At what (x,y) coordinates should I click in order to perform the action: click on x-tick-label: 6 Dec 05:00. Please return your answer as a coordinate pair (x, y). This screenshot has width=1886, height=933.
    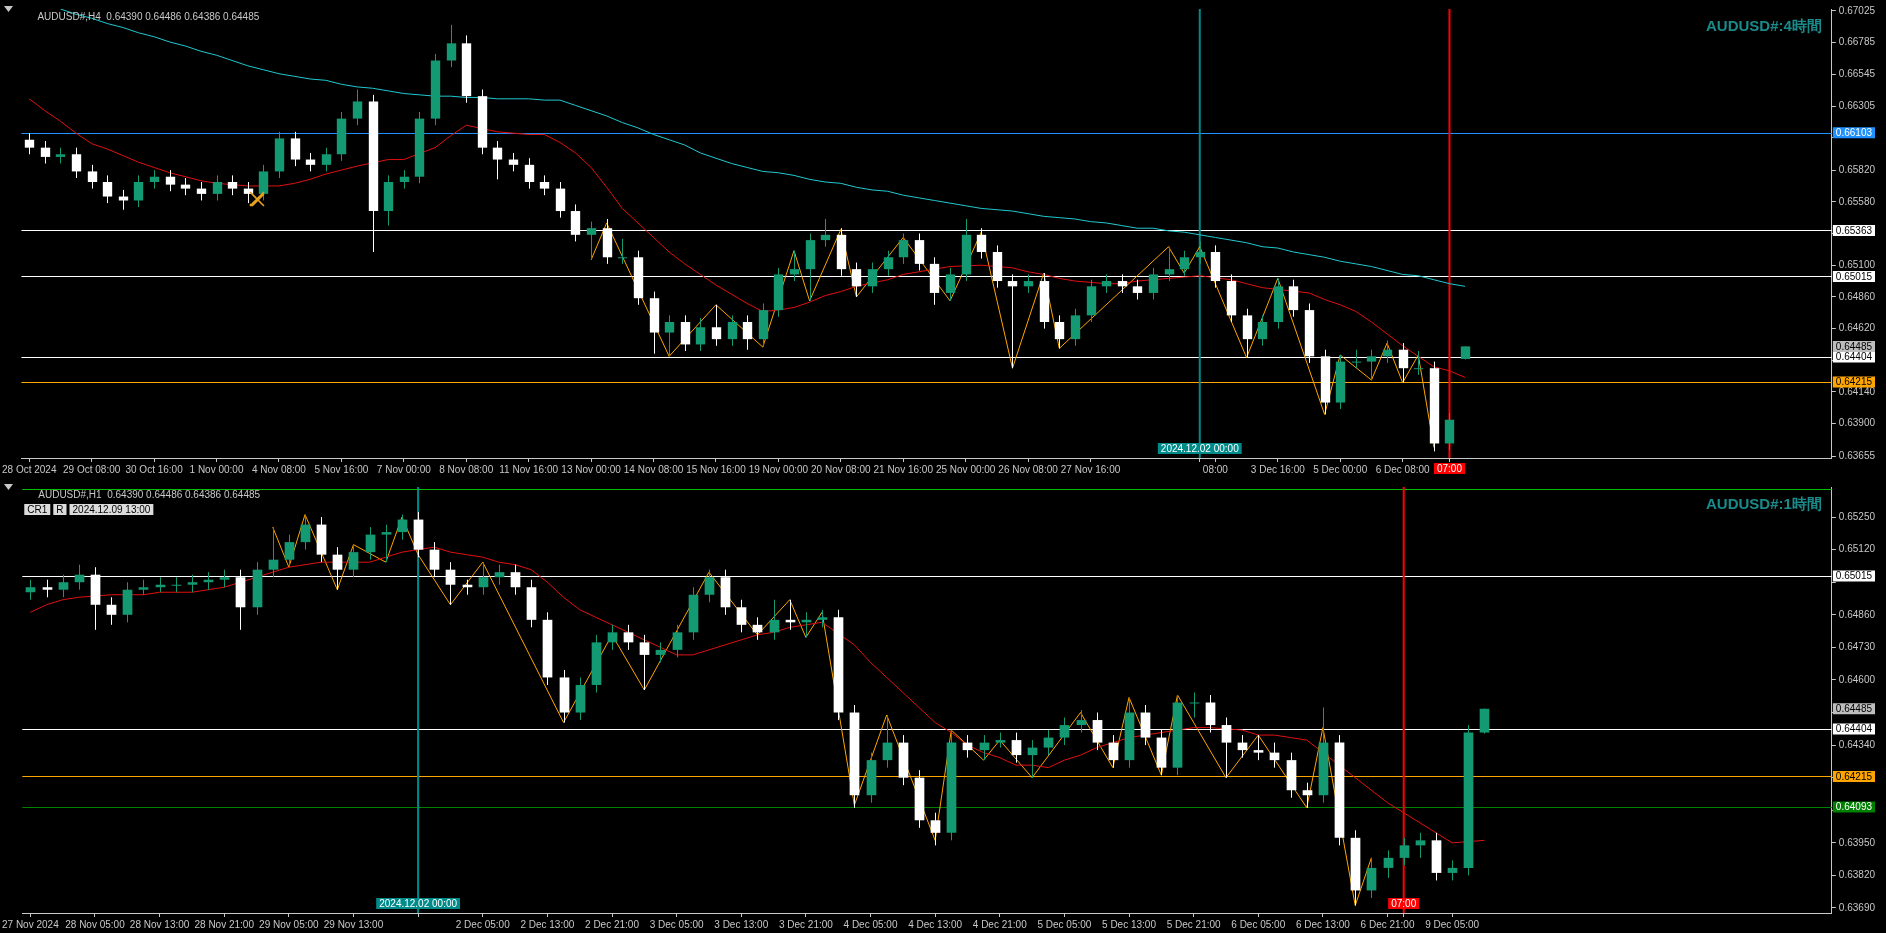
    Looking at the image, I should click on (1258, 924).